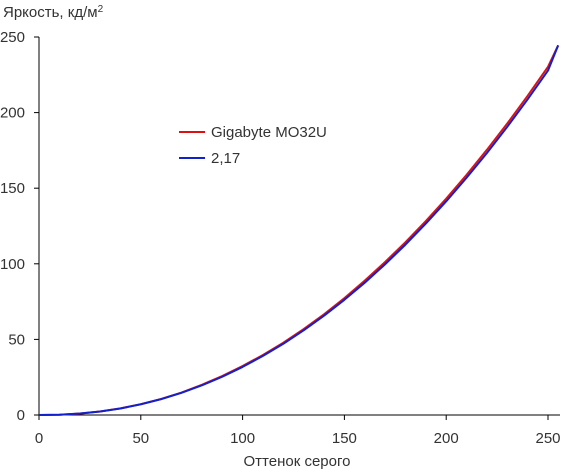 The image size is (561, 469). I want to click on x-tick-label: 150, so click(344, 438).